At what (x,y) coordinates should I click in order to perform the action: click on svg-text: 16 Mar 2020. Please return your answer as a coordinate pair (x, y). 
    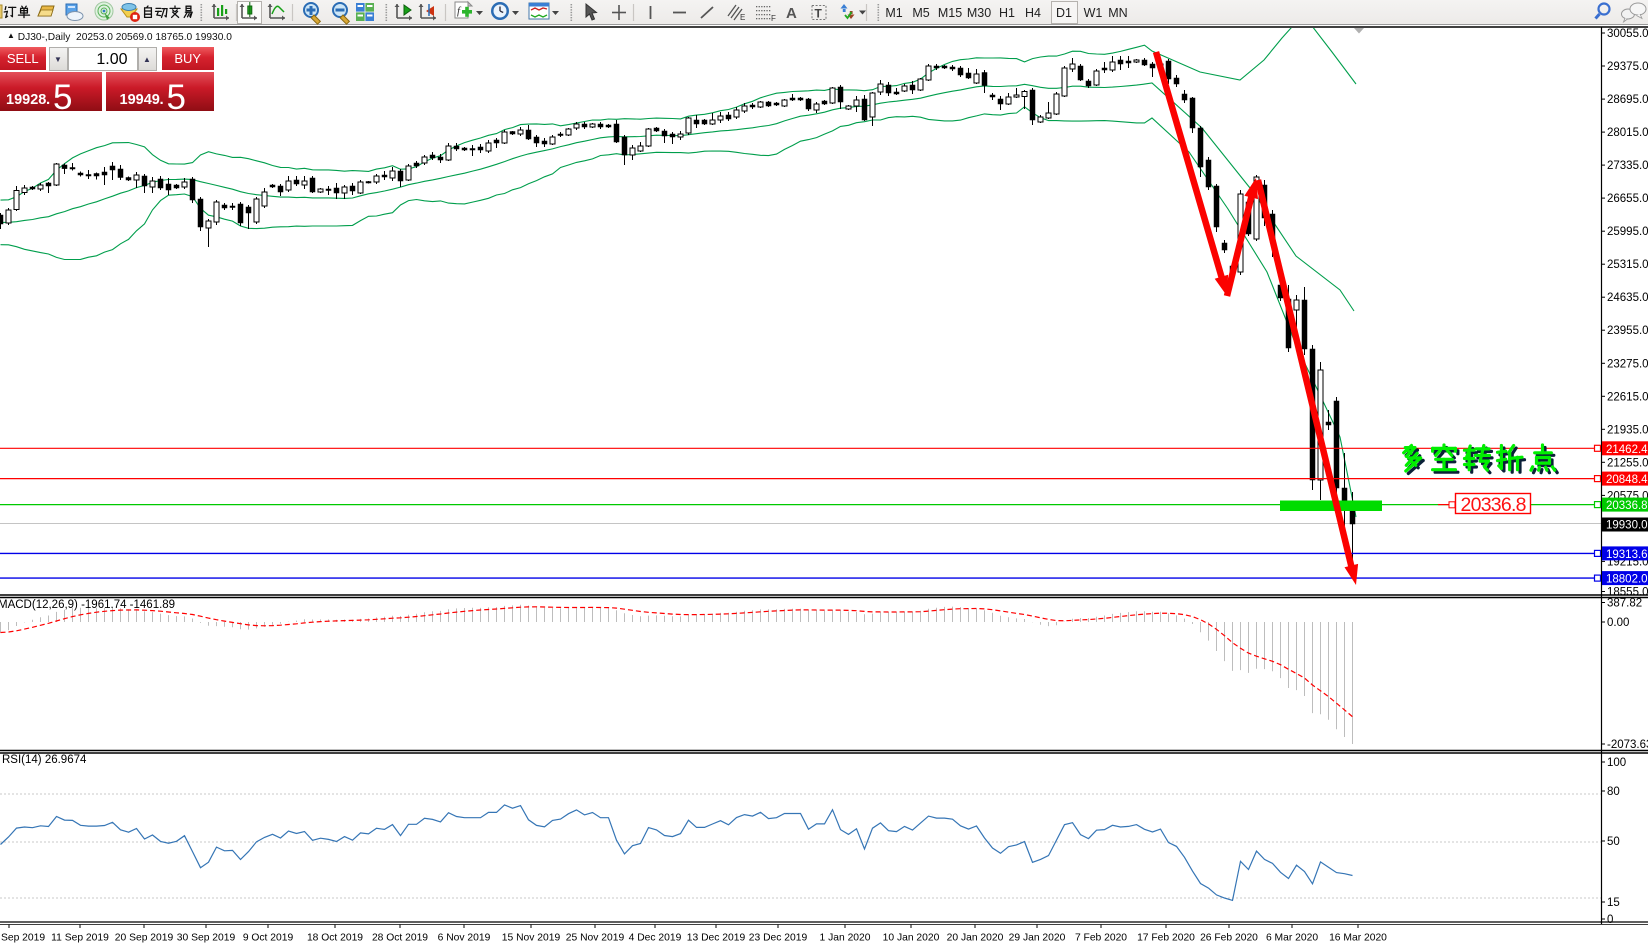
    Looking at the image, I should click on (1358, 938).